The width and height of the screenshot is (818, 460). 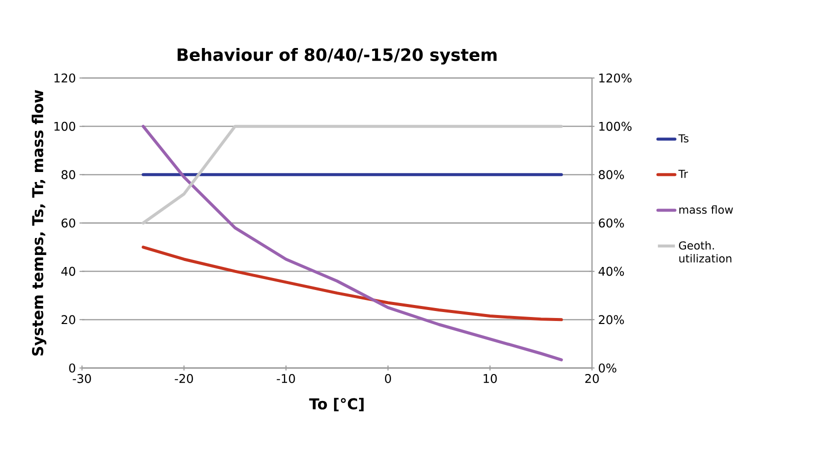 I want to click on x-tick-label: -30, so click(x=81, y=379).